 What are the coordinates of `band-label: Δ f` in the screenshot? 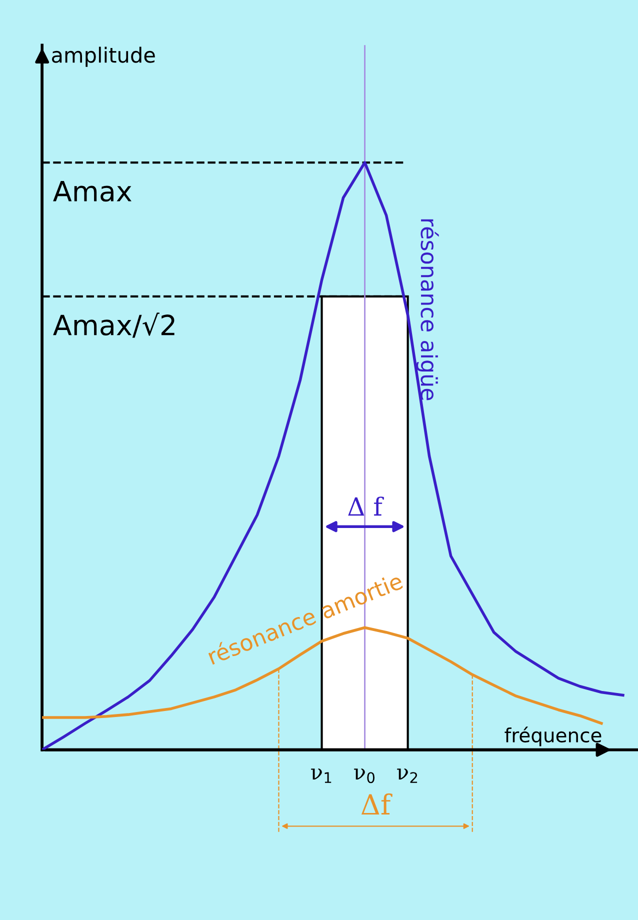 It's located at (366, 506).